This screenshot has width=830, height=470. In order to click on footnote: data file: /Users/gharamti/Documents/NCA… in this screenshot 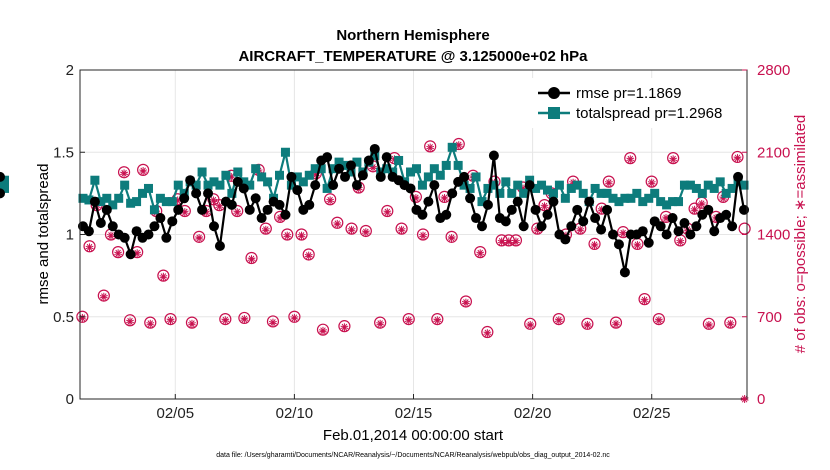, I will do `click(413, 455)`.